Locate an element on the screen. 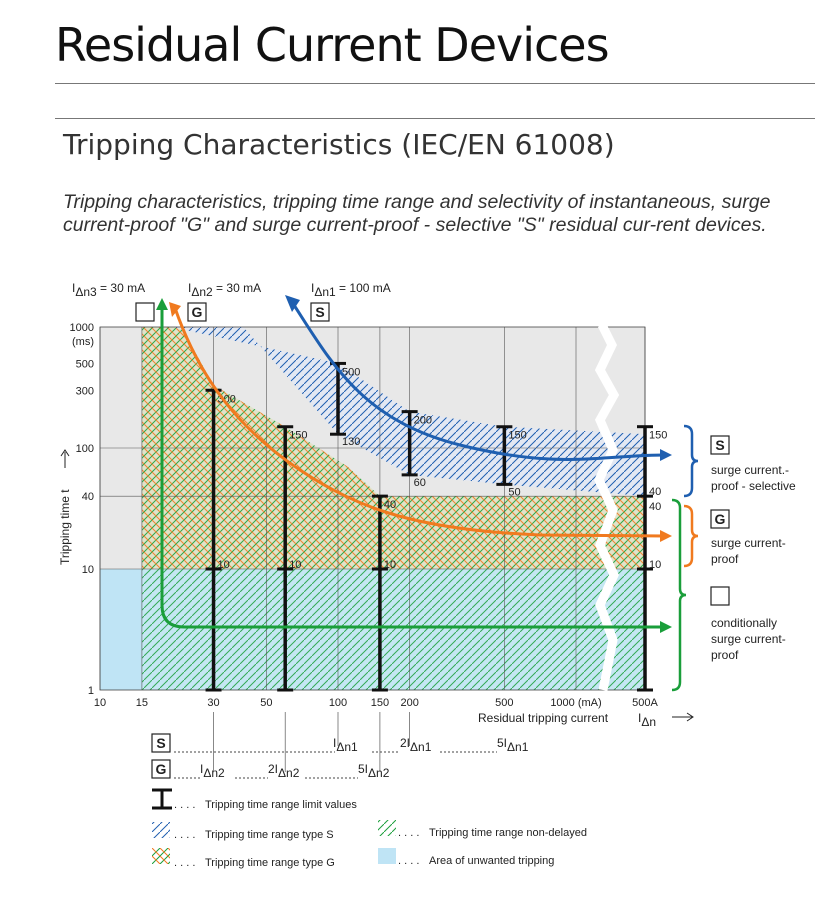 The width and height of the screenshot is (819, 900). x-tick-label: 500 is located at coordinates (504, 703).